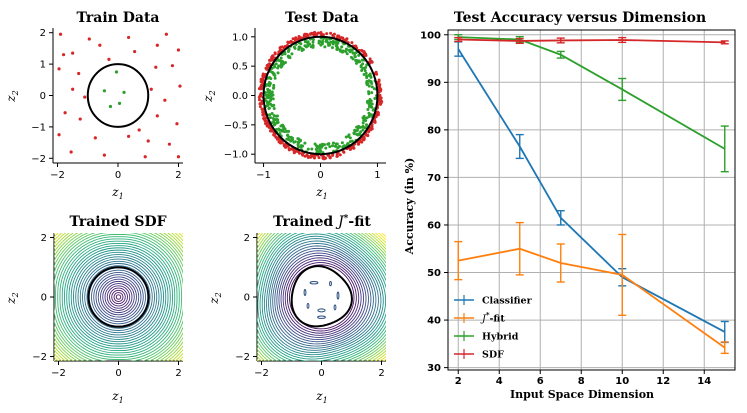 This screenshot has height=413, width=747. What do you see at coordinates (434, 225) in the screenshot?
I see `accuracy-y-tick-label: 60` at bounding box center [434, 225].